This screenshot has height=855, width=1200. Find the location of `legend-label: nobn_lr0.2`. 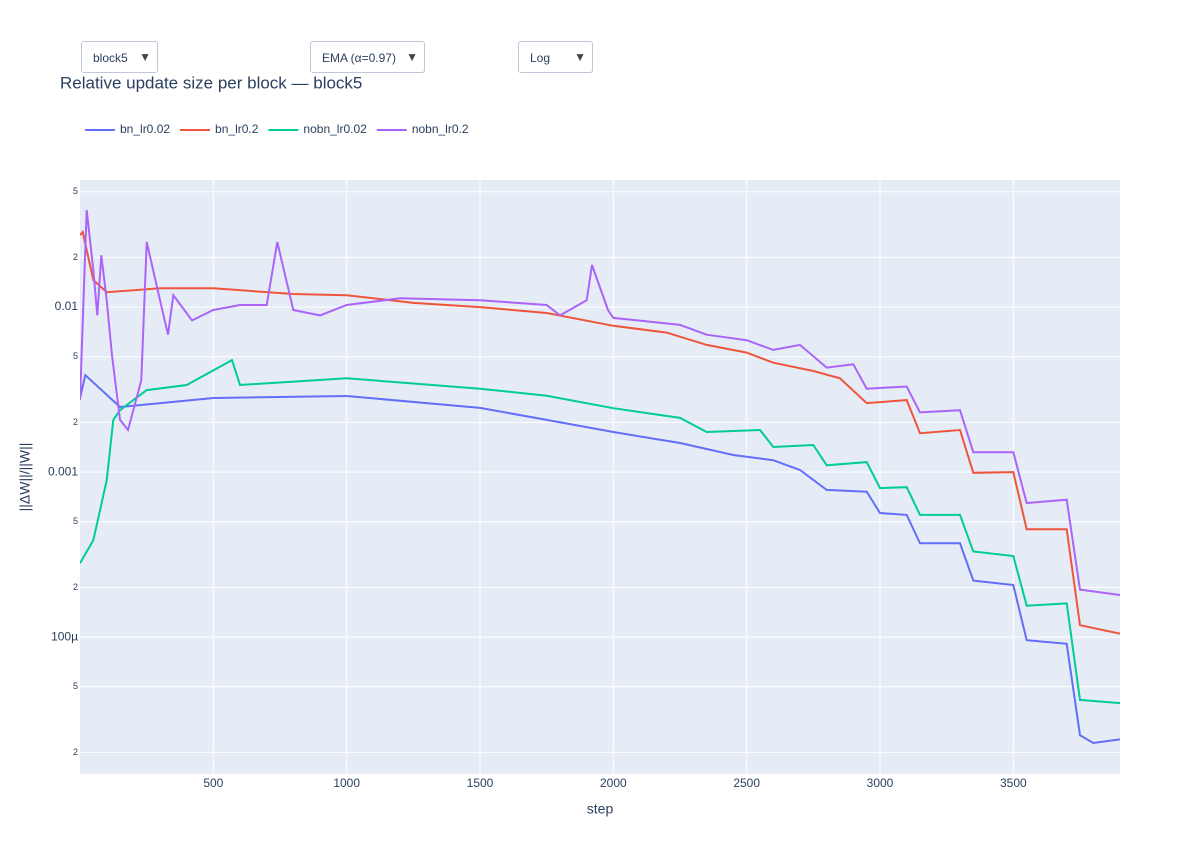

legend-label: nobn_lr0.2 is located at coordinates (440, 129).